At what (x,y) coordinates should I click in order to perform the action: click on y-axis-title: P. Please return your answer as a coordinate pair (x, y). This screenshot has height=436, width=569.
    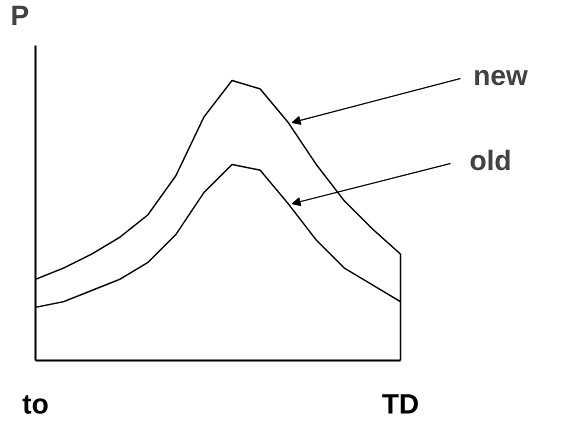
    Looking at the image, I should click on (20, 15).